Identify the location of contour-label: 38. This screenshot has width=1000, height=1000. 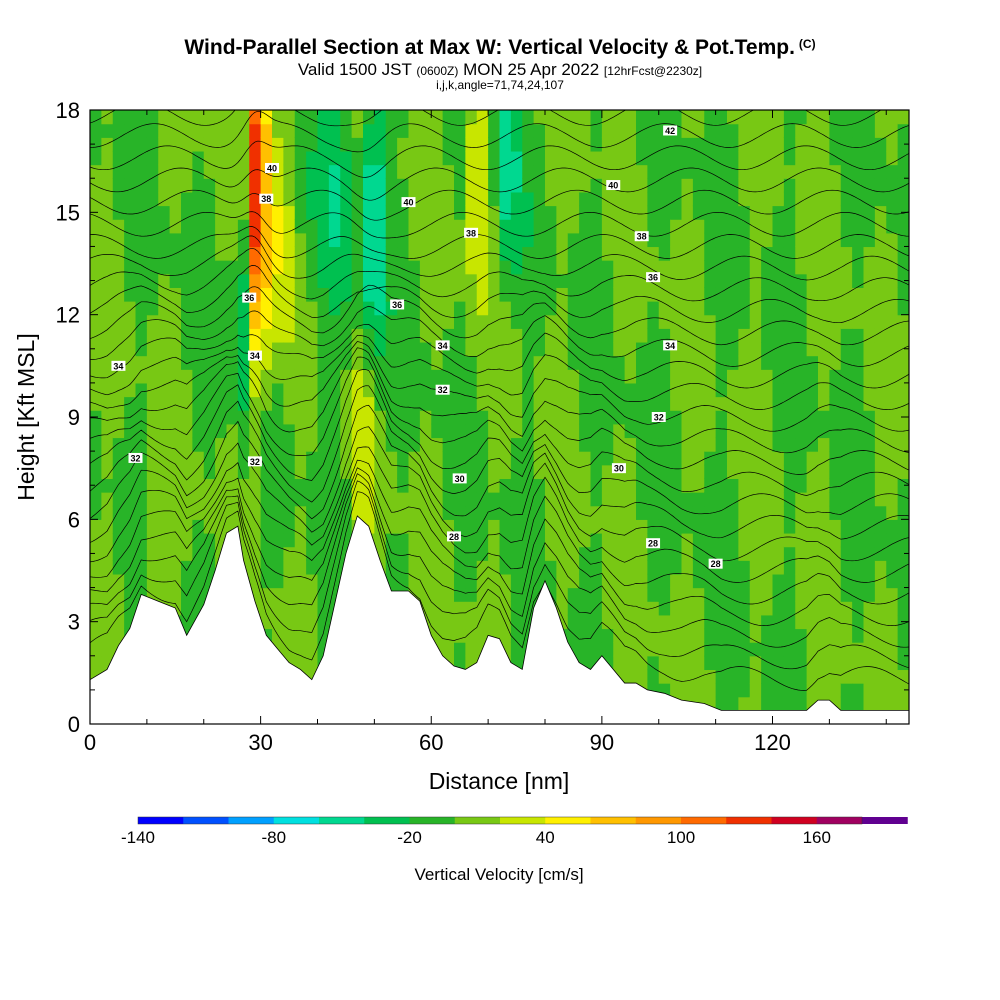
(471, 232).